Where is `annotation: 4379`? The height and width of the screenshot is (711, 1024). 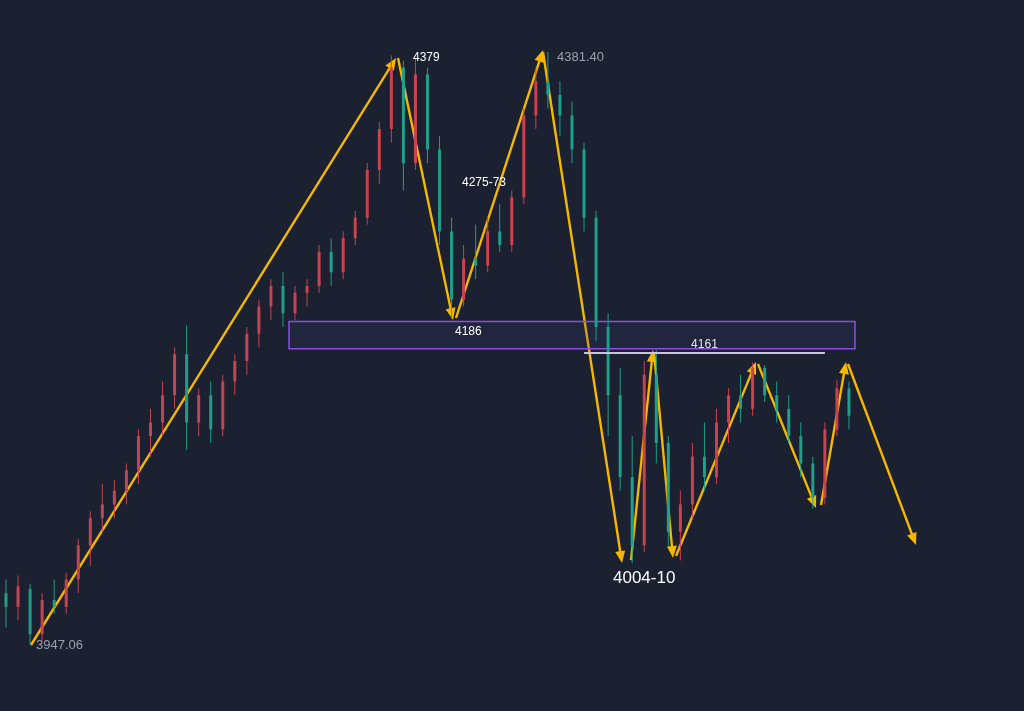 annotation: 4379 is located at coordinates (427, 57).